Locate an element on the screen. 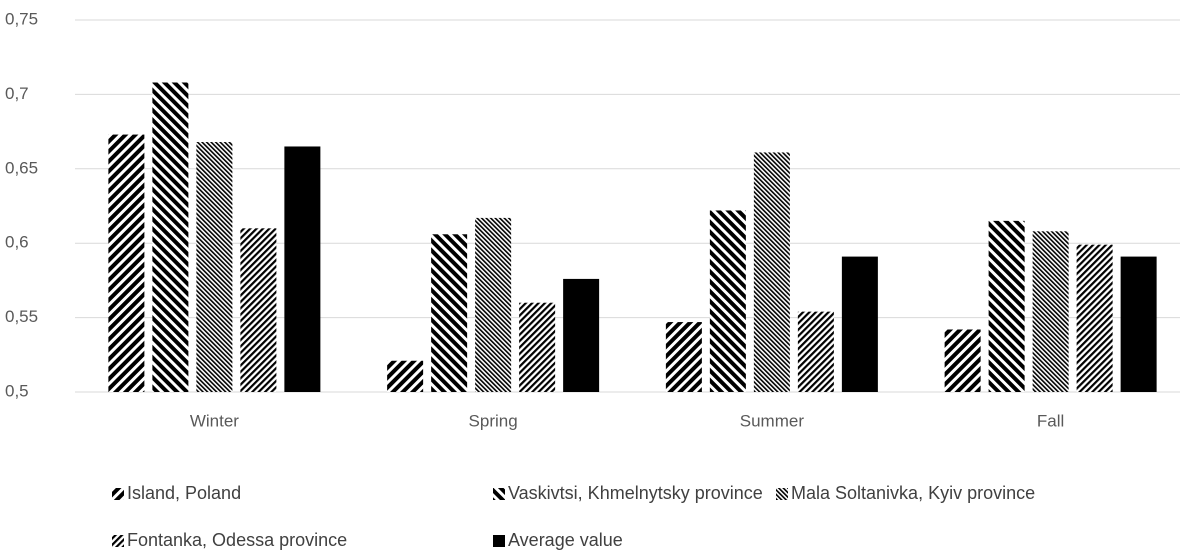 This screenshot has height=553, width=1199. legend-label: Island, Poland is located at coordinates (184, 493).